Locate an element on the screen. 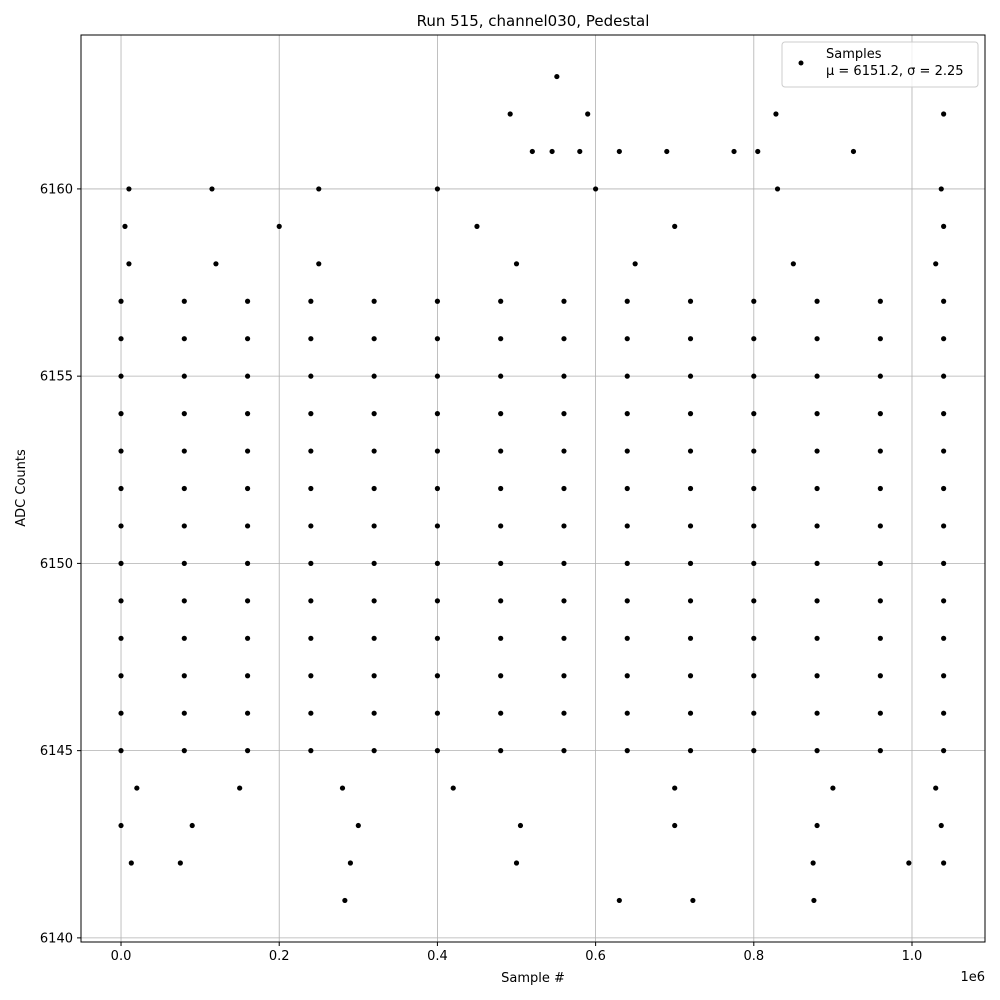  y-tick-label: 6160 is located at coordinates (56, 189).